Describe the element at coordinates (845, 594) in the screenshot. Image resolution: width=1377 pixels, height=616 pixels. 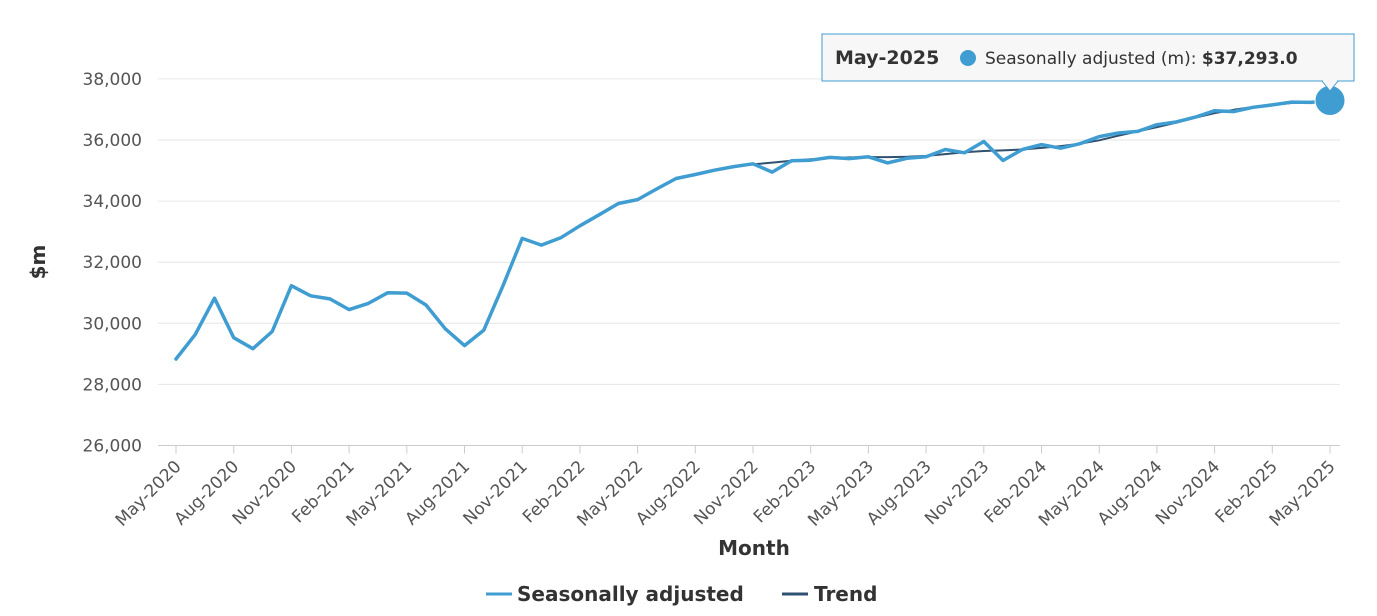
I see `legend-label-trend: Trend` at that location.